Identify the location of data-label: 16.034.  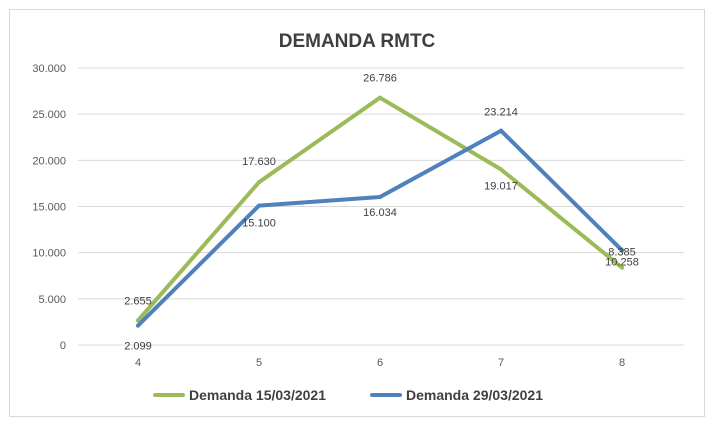
(380, 213).